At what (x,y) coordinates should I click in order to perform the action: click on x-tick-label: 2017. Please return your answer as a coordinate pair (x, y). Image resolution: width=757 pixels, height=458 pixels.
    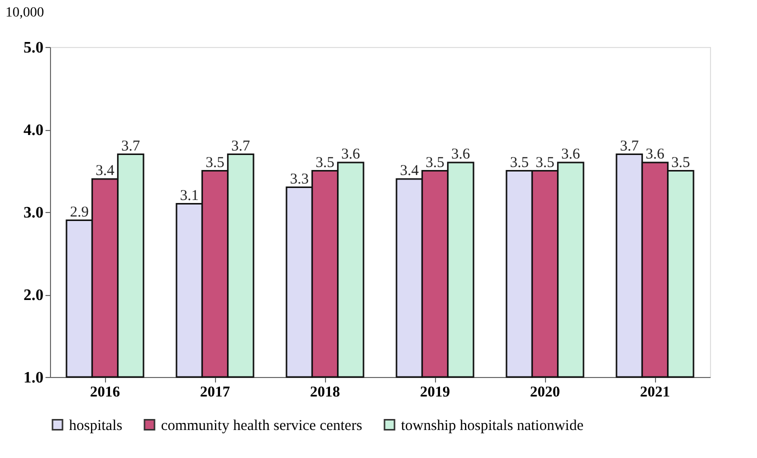
    Looking at the image, I should click on (215, 392).